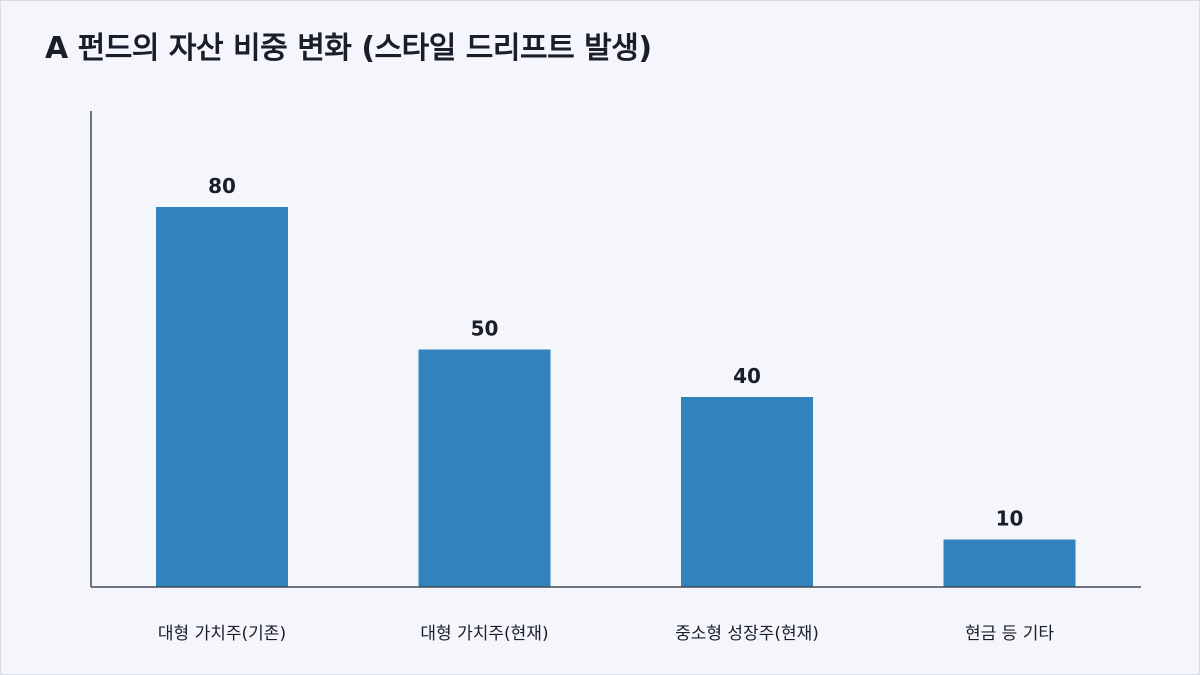 The height and width of the screenshot is (675, 1200). What do you see at coordinates (606, 634) in the screenshot?
I see `x-tick-labels-group: 대형 가치주(기존) 대형 가치주(현재) 중소형 성장주(현재) 현금 등 기타` at bounding box center [606, 634].